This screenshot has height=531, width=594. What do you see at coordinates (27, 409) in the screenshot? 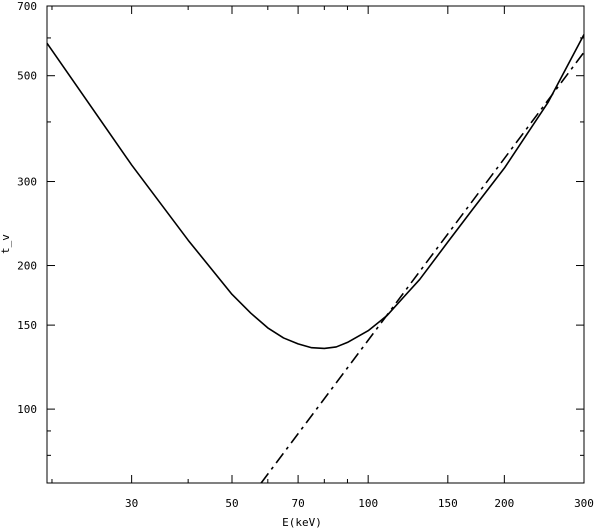
I see `y-tick-label: 100` at bounding box center [27, 409].